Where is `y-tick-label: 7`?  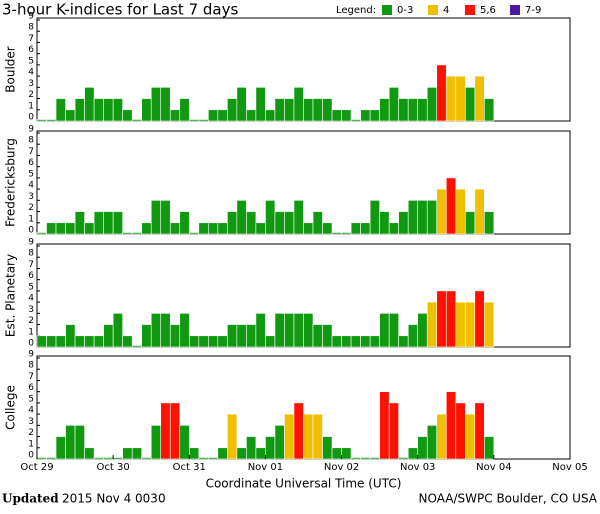
y-tick-label: 7 is located at coordinates (31, 39).